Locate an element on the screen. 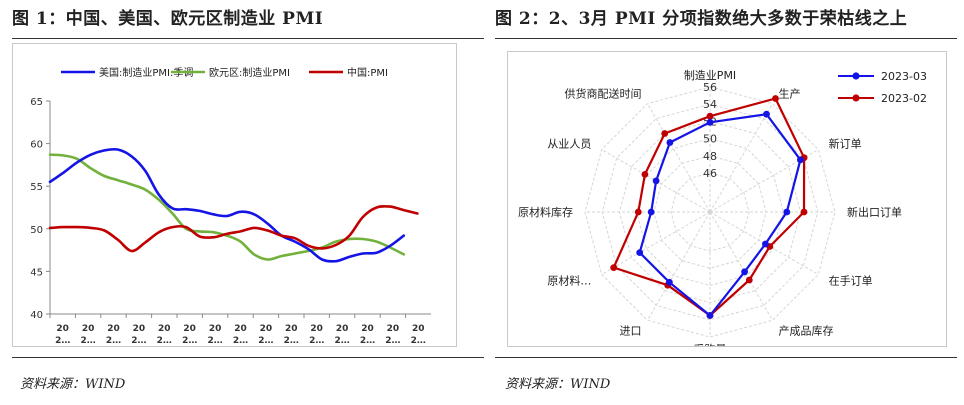 The height and width of the screenshot is (405, 964). radar-axis-label: 在手订单 is located at coordinates (851, 281).